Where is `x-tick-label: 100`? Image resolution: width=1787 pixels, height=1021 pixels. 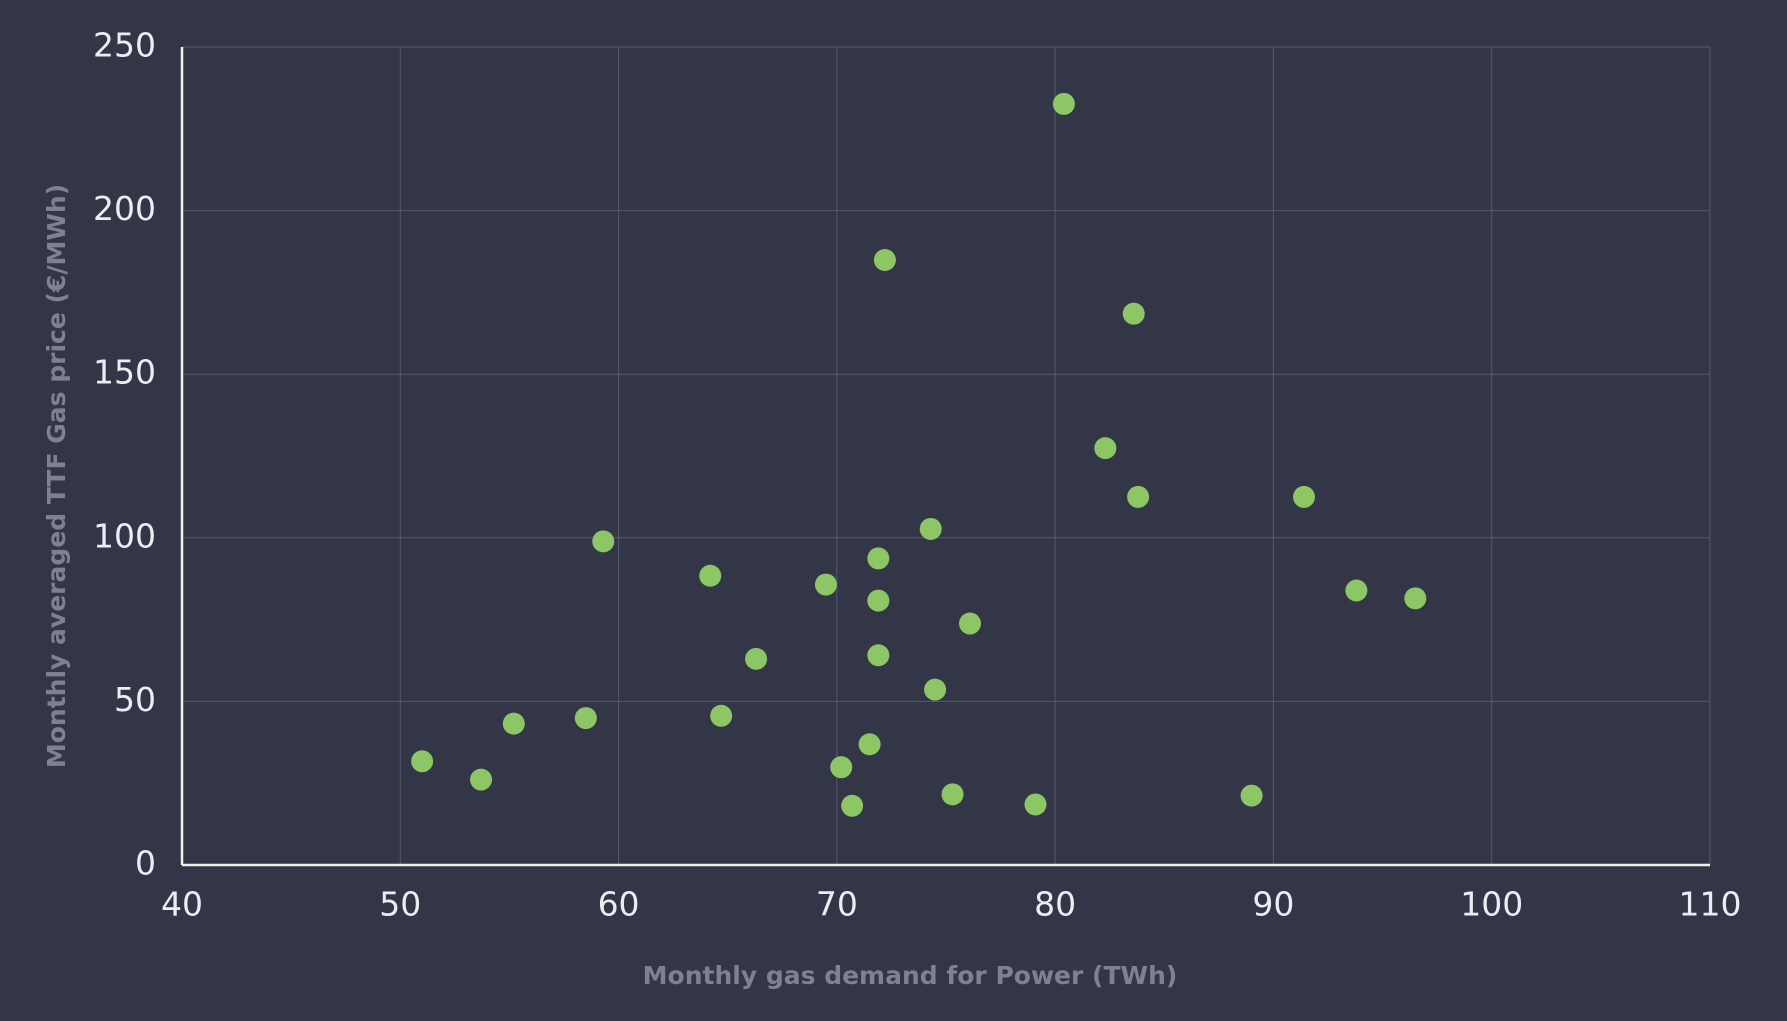 x-tick-label: 100 is located at coordinates (1491, 904).